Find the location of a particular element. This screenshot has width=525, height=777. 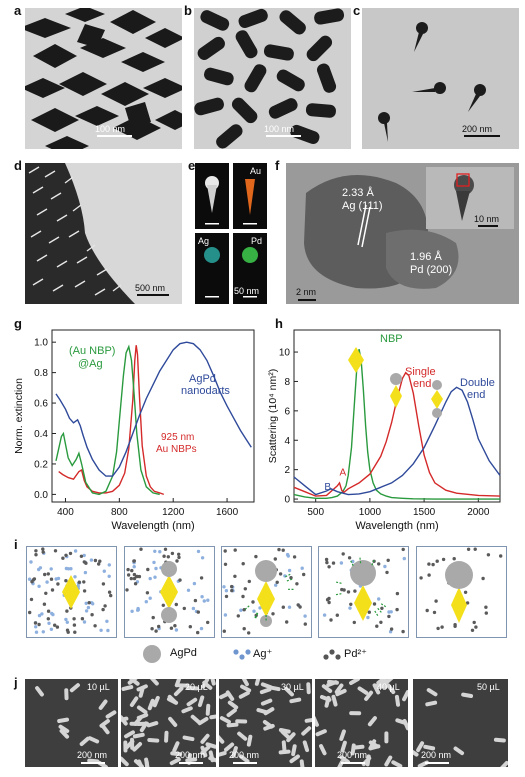

panel-label-a: a is located at coordinates (18, 10).